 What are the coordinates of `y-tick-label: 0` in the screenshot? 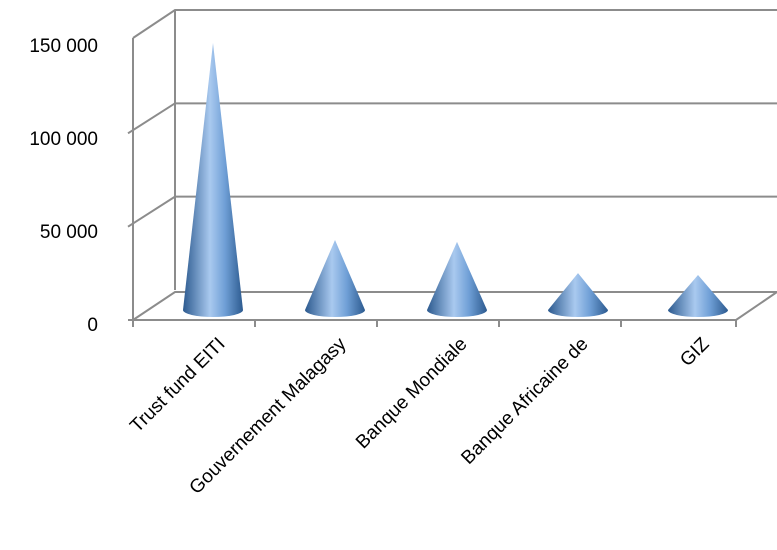 It's located at (92, 325).